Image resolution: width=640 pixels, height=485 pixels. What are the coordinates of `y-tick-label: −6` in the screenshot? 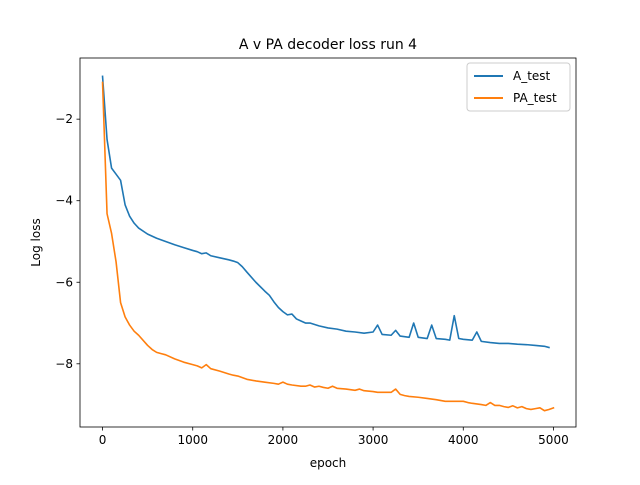 It's located at (64, 282).